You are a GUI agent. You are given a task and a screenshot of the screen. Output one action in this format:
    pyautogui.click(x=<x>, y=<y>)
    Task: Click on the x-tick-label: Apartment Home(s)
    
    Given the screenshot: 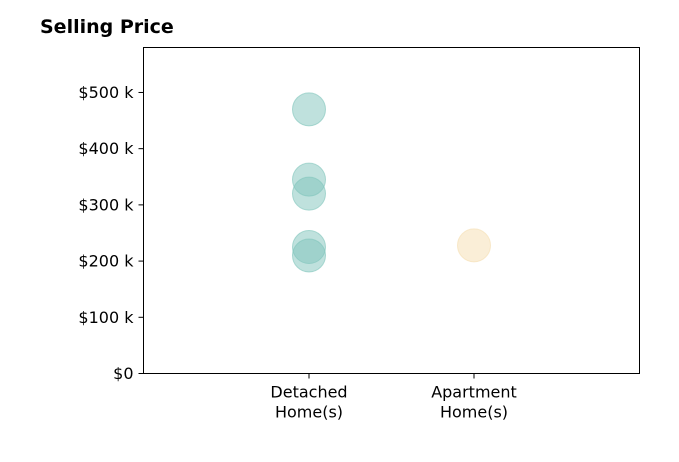 What is the action you would take?
    pyautogui.click(x=474, y=402)
    